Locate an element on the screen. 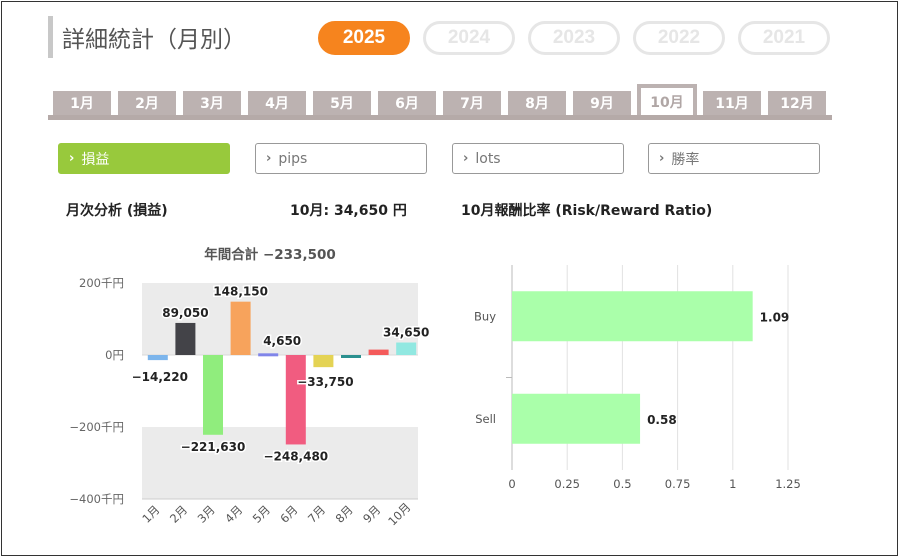 The width and height of the screenshot is (900, 558). month-tab-6: 6月 is located at coordinates (407, 103).